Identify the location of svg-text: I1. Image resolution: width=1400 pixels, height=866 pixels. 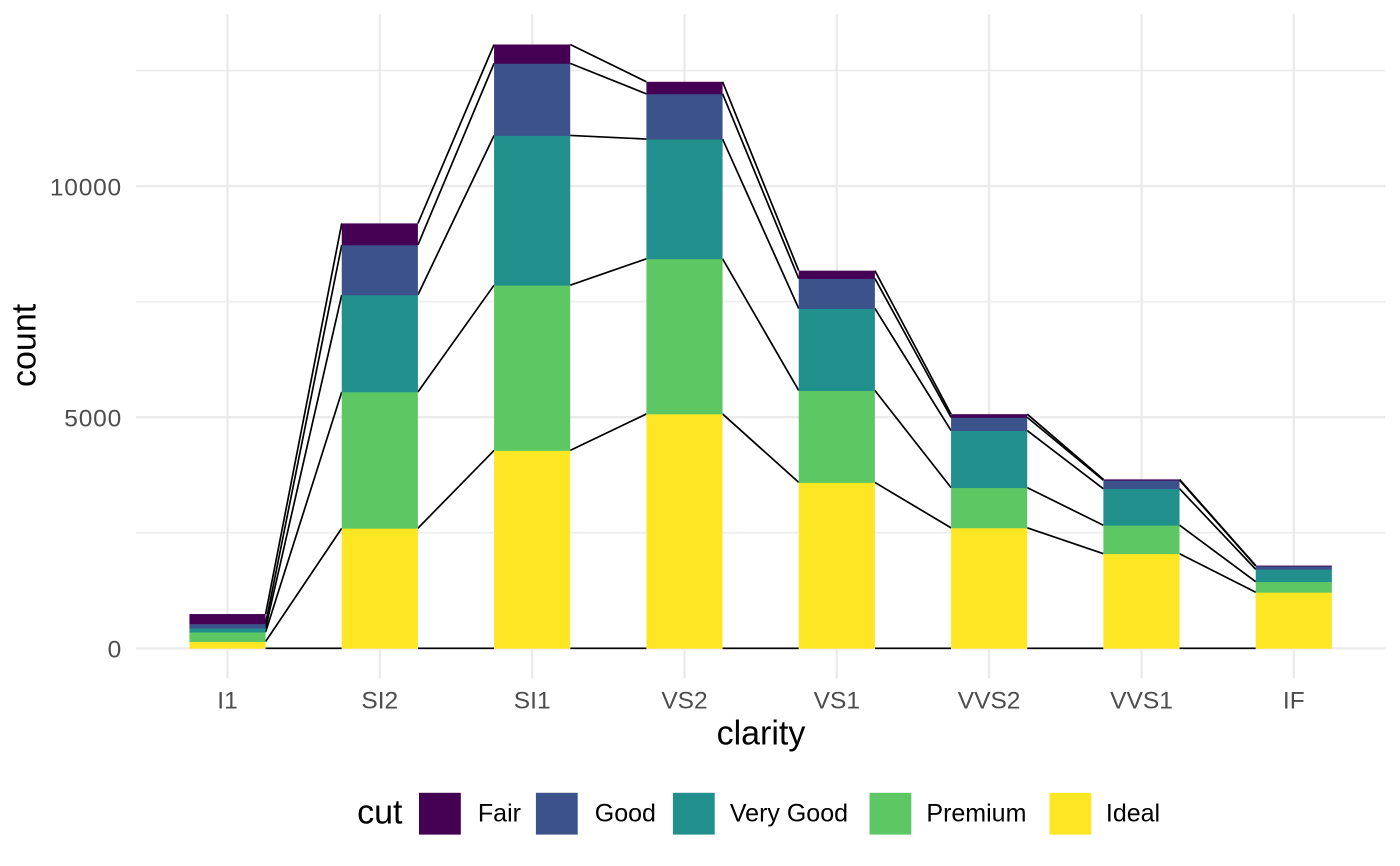
(227, 701).